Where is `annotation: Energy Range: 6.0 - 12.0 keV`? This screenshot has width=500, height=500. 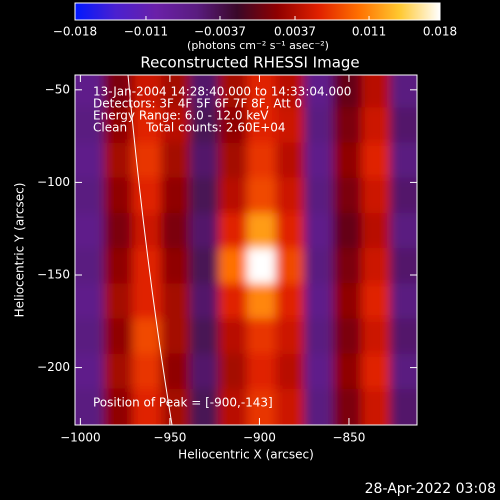 annotation: Energy Range: 6.0 - 12.0 keV is located at coordinates (181, 116).